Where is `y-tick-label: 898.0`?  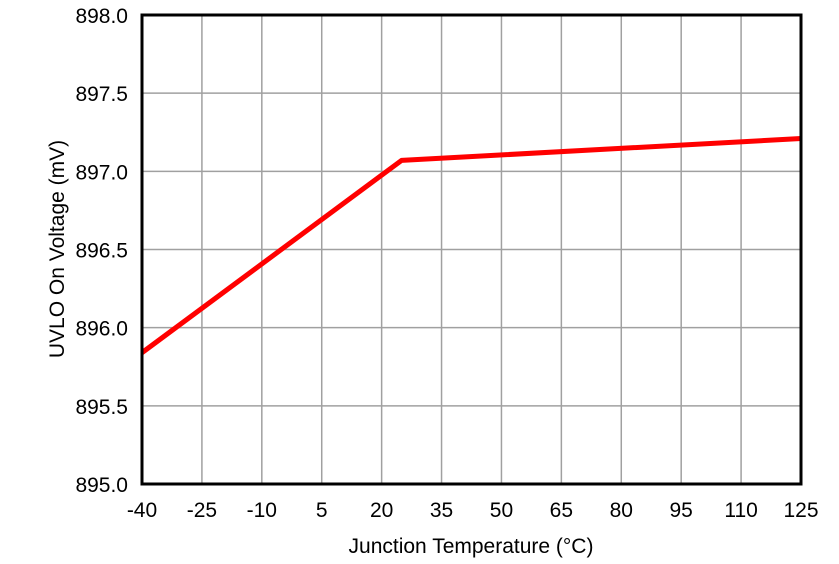 y-tick-label: 898.0 is located at coordinates (101, 16).